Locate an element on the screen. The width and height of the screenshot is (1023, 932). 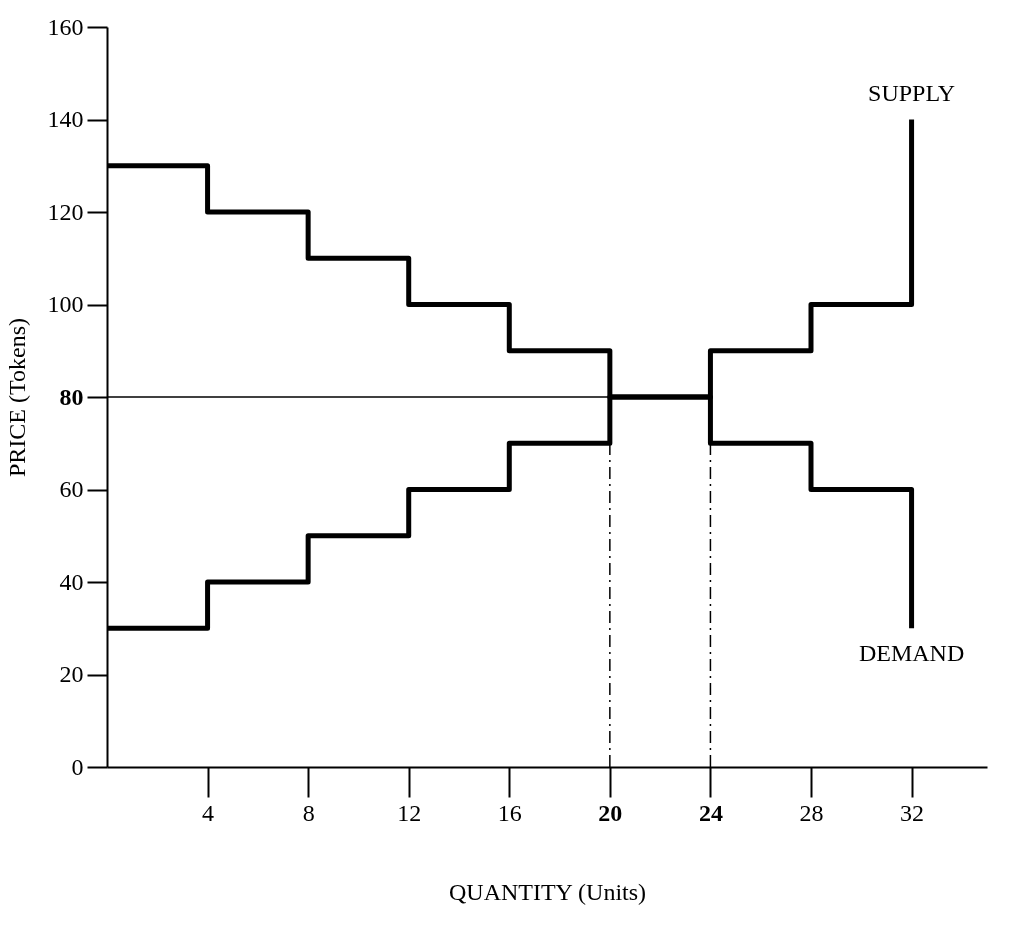
x-tick-label: 28 is located at coordinates (811, 812).